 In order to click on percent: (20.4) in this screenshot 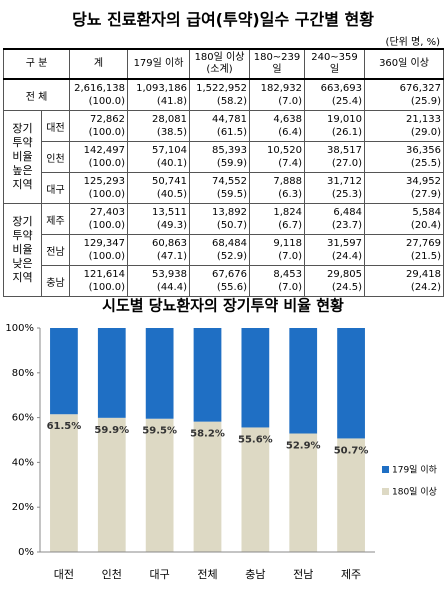, I will do `click(425, 225)`.